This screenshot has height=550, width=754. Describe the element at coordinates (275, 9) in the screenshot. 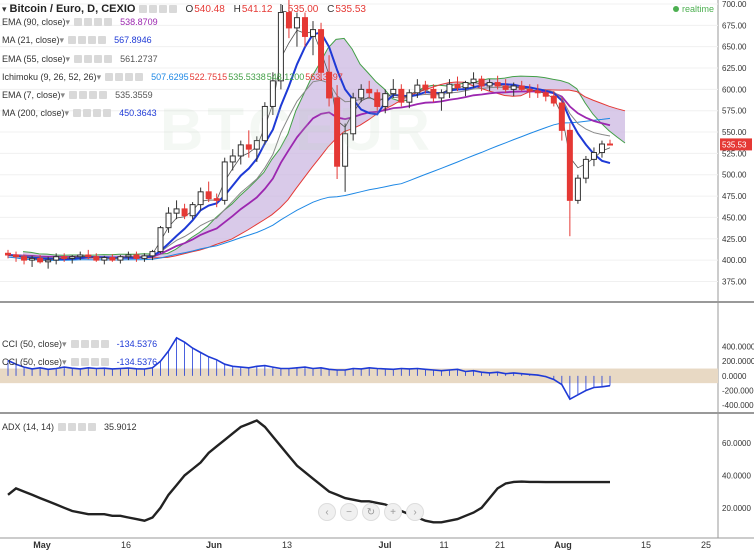

I see `ohlc-values: O540.48 H541.12 L535.00 C535.53` at that location.